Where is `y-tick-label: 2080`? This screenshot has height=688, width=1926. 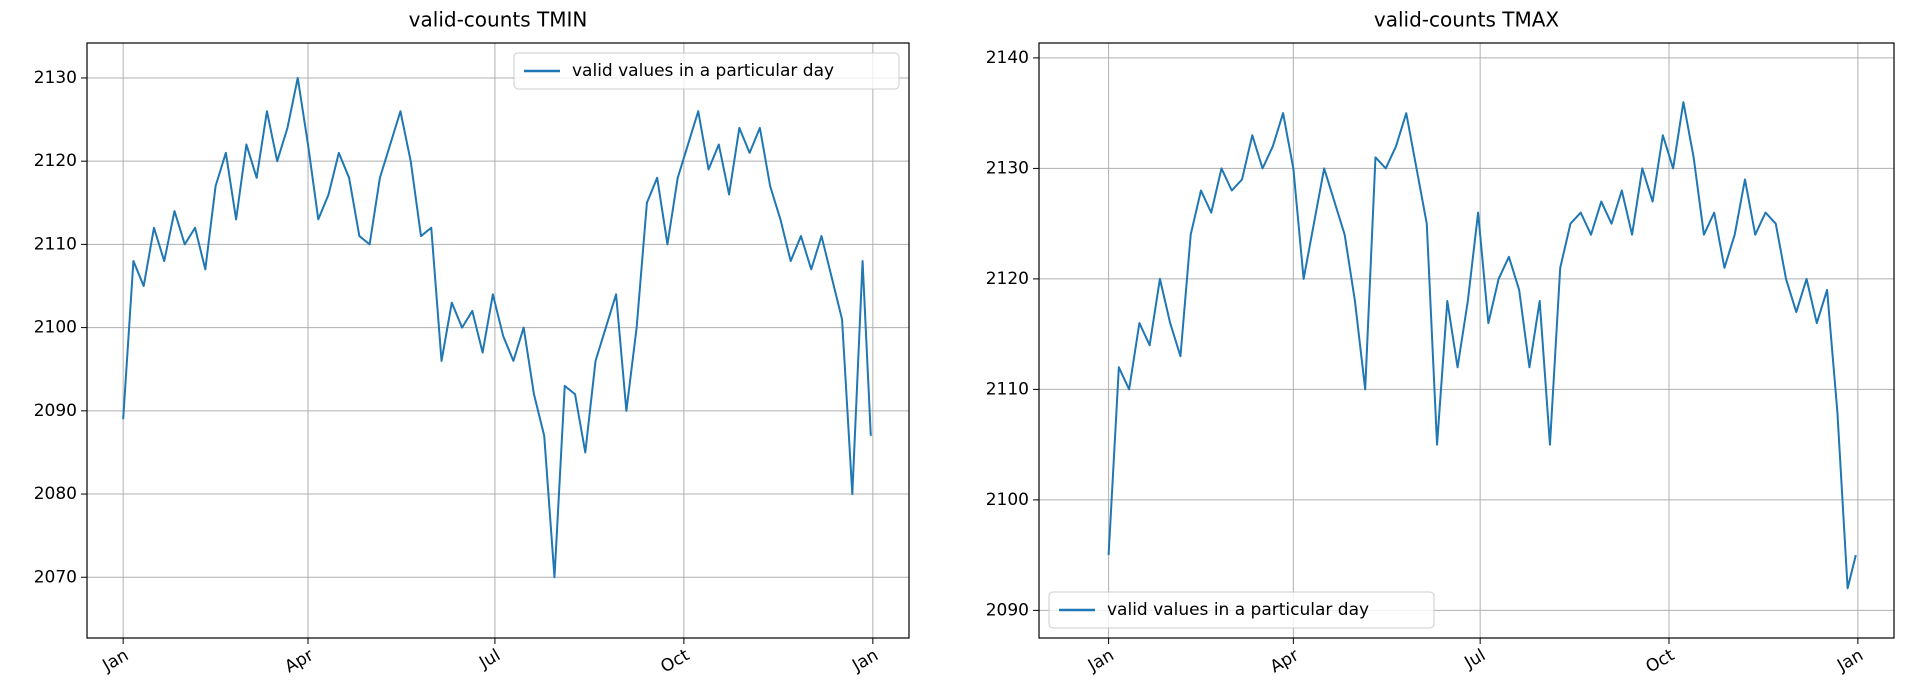
y-tick-label: 2080 is located at coordinates (55, 494).